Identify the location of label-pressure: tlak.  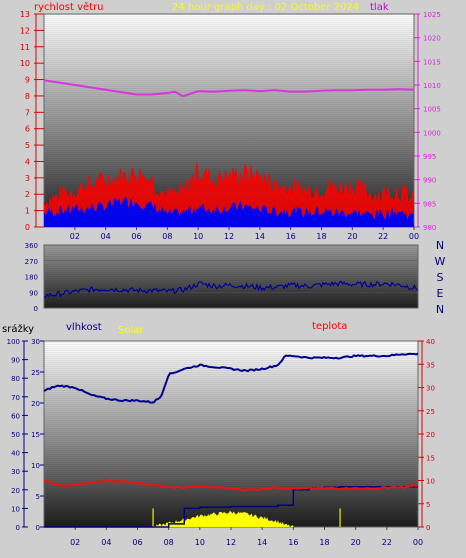
(379, 7).